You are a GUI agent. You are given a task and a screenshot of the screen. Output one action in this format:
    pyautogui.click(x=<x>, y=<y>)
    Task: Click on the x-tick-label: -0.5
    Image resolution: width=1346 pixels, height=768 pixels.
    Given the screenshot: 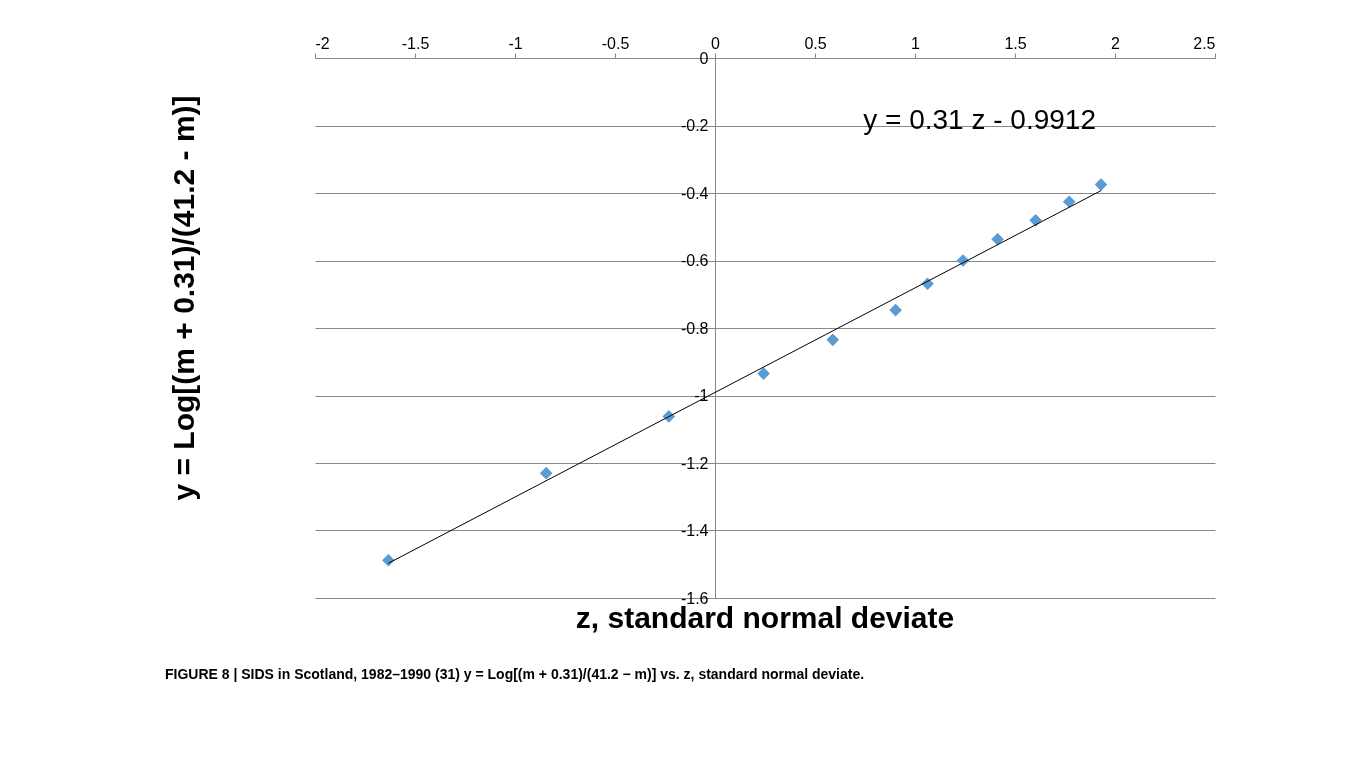 What is the action you would take?
    pyautogui.click(x=615, y=43)
    